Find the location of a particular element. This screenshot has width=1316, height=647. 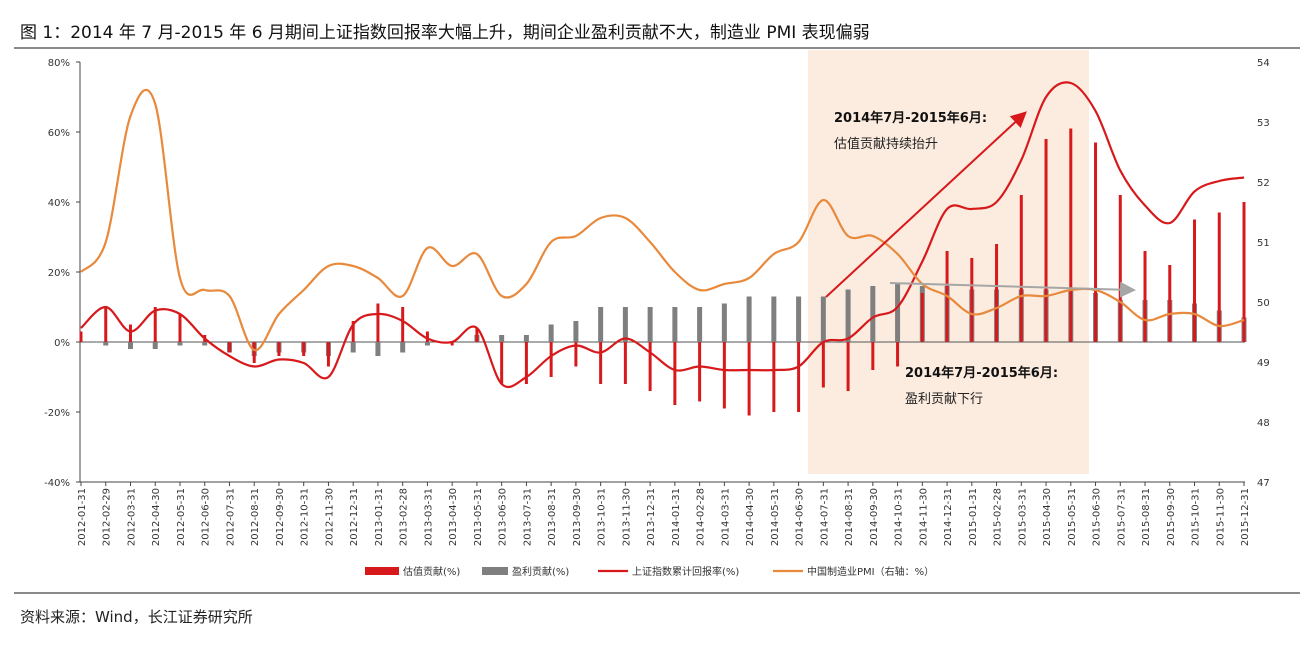

x-tick-label: 2014-12-31 is located at coordinates (948, 517).